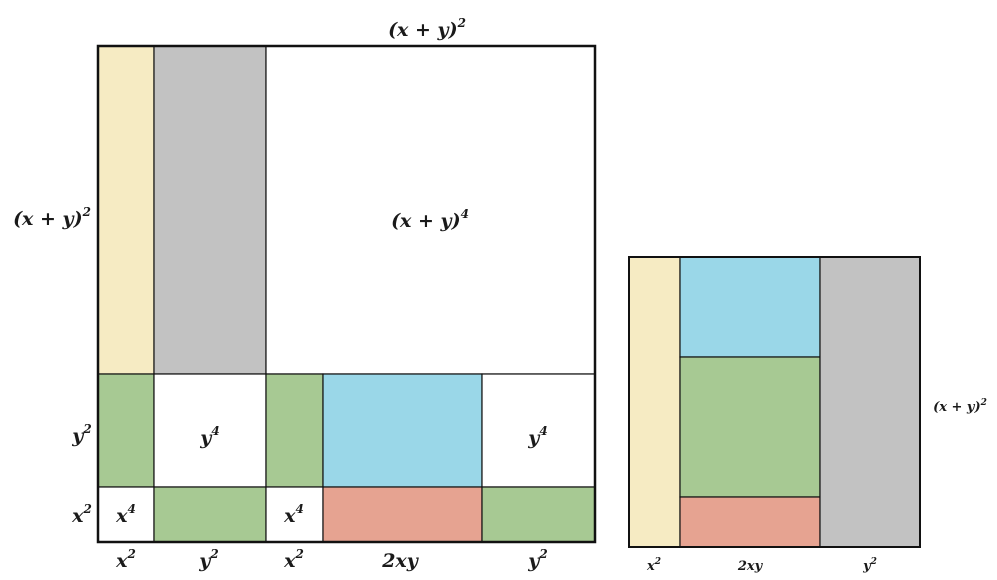 Image resolution: width=997 pixels, height=580 pixels. Describe the element at coordinates (869, 565) in the screenshot. I see `small-col-label-y2: y2` at that location.